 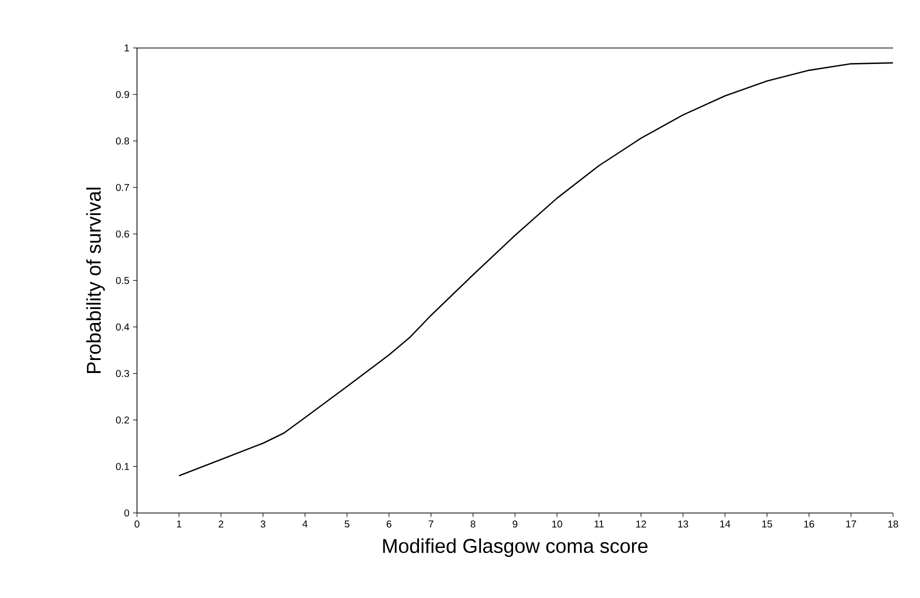 What do you see at coordinates (683, 524) in the screenshot?
I see `x-tick-label: 13` at bounding box center [683, 524].